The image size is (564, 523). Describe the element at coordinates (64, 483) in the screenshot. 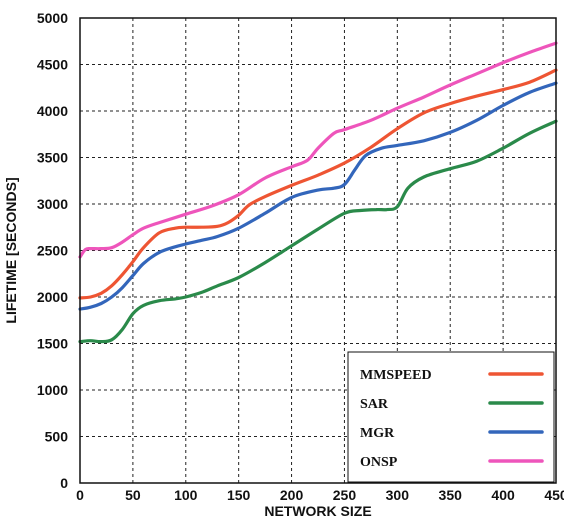

I see `y-tick-label: 0` at that location.